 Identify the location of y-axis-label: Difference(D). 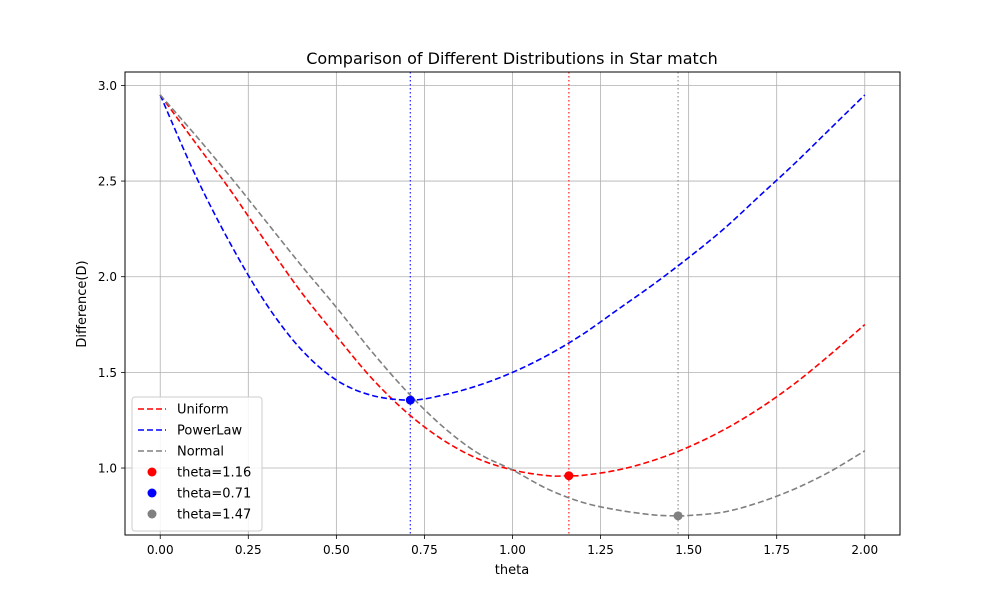
(82, 303).